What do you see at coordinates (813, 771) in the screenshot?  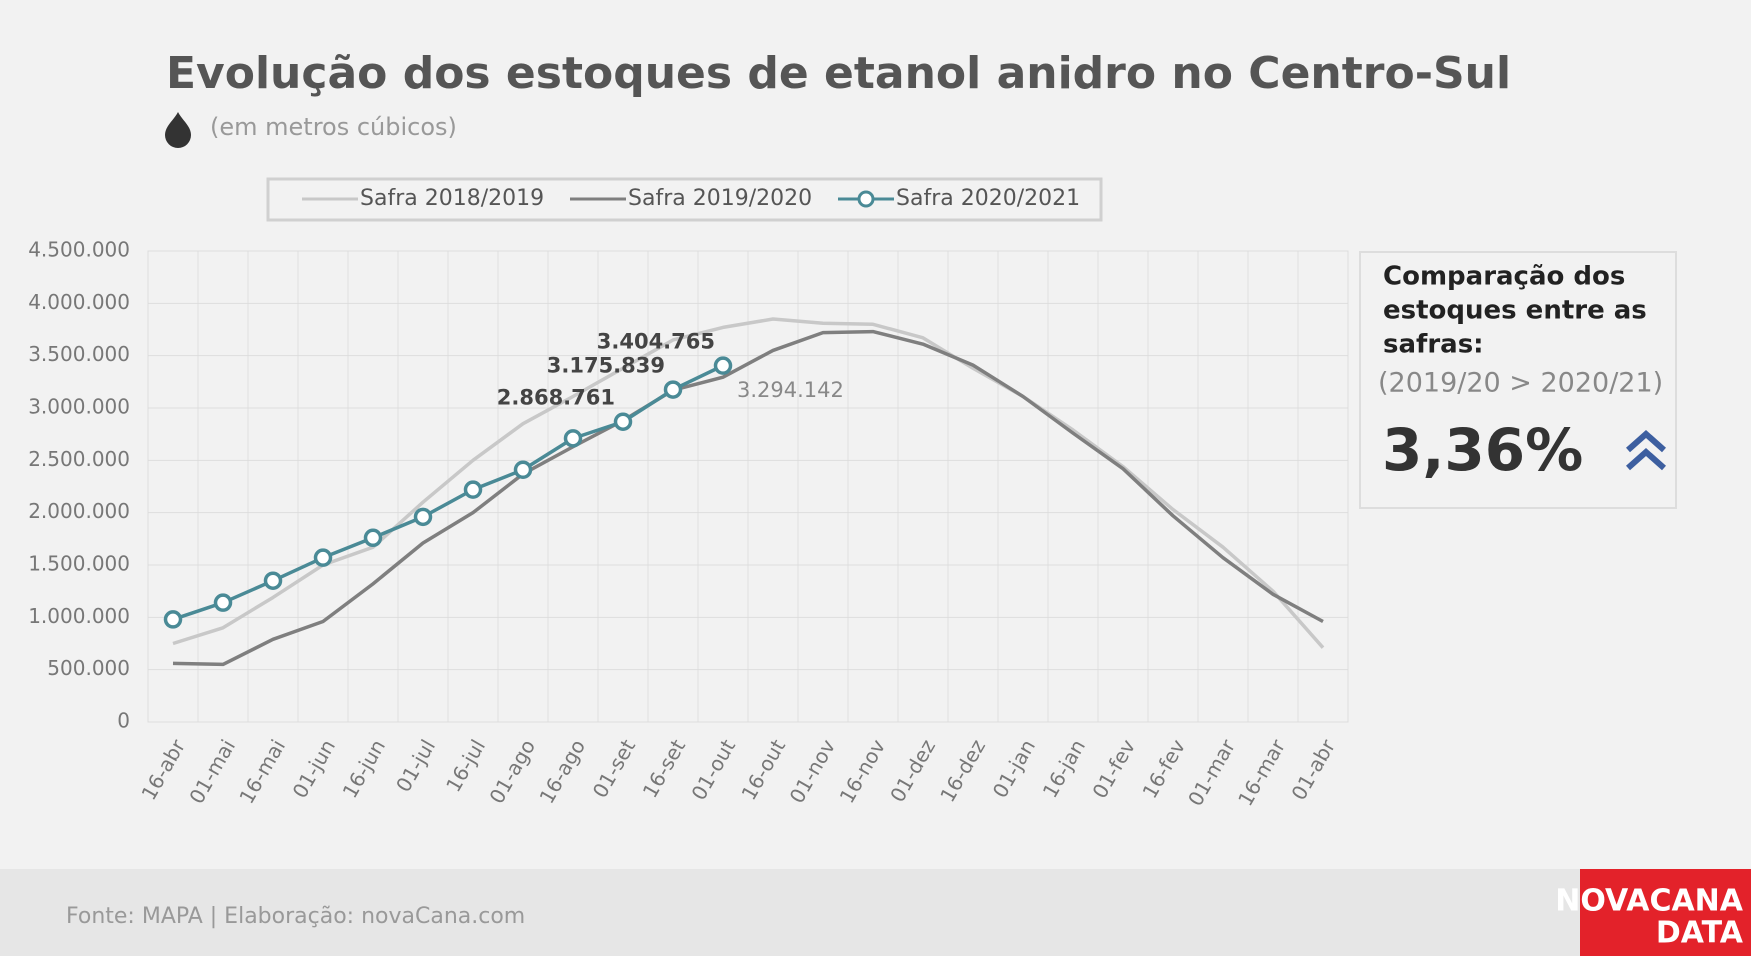 I see `x-tick-label: 01-nov` at bounding box center [813, 771].